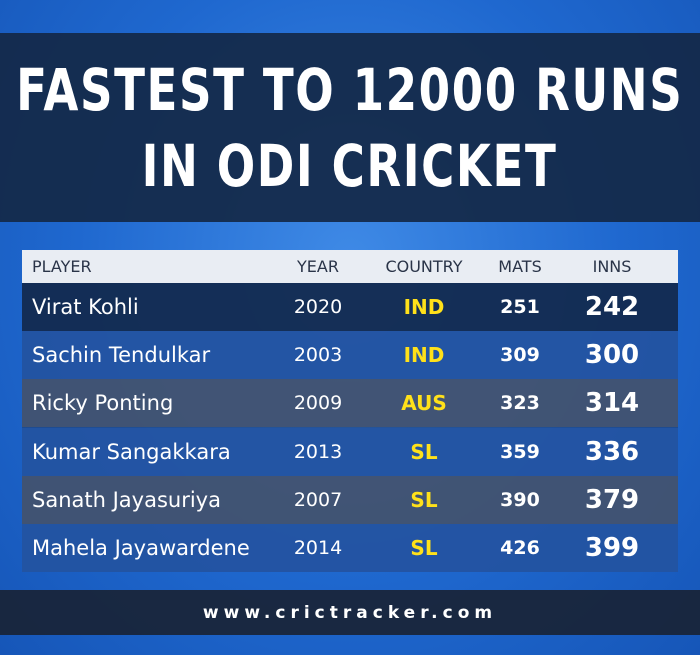 The width and height of the screenshot is (700, 655). Describe the element at coordinates (141, 547) in the screenshot. I see `player-cell: Mahela Jayawardene` at that location.